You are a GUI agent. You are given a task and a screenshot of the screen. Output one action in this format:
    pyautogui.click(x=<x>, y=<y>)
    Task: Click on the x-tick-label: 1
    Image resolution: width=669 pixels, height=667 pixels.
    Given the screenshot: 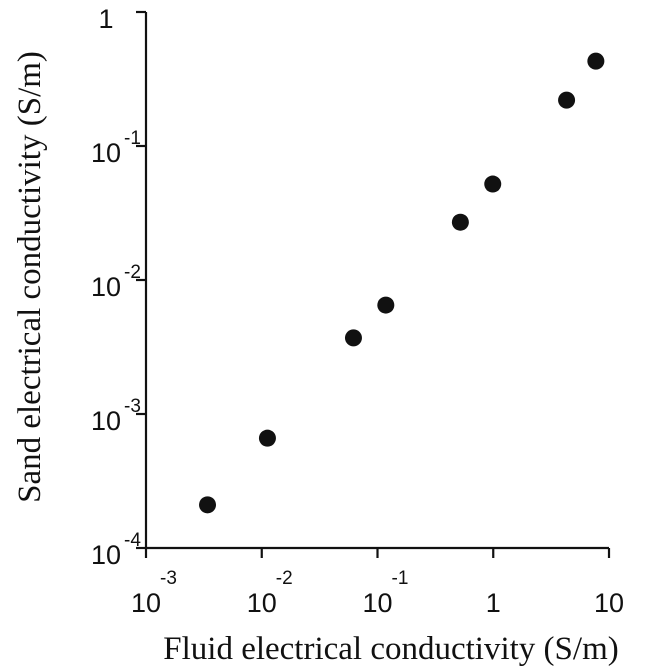 What is the action you would take?
    pyautogui.click(x=493, y=603)
    